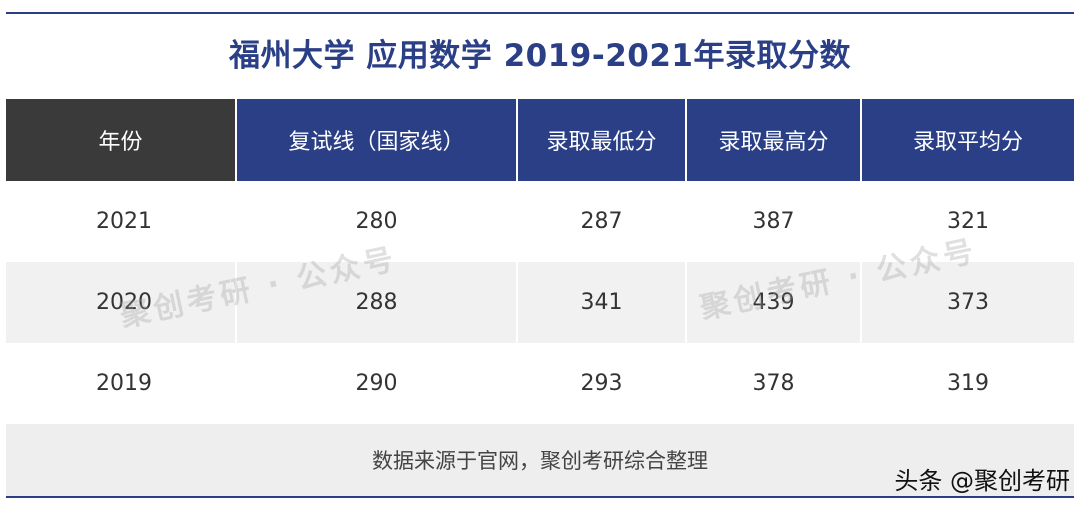  I want to click on cell-avg-score: 319, so click(967, 383).